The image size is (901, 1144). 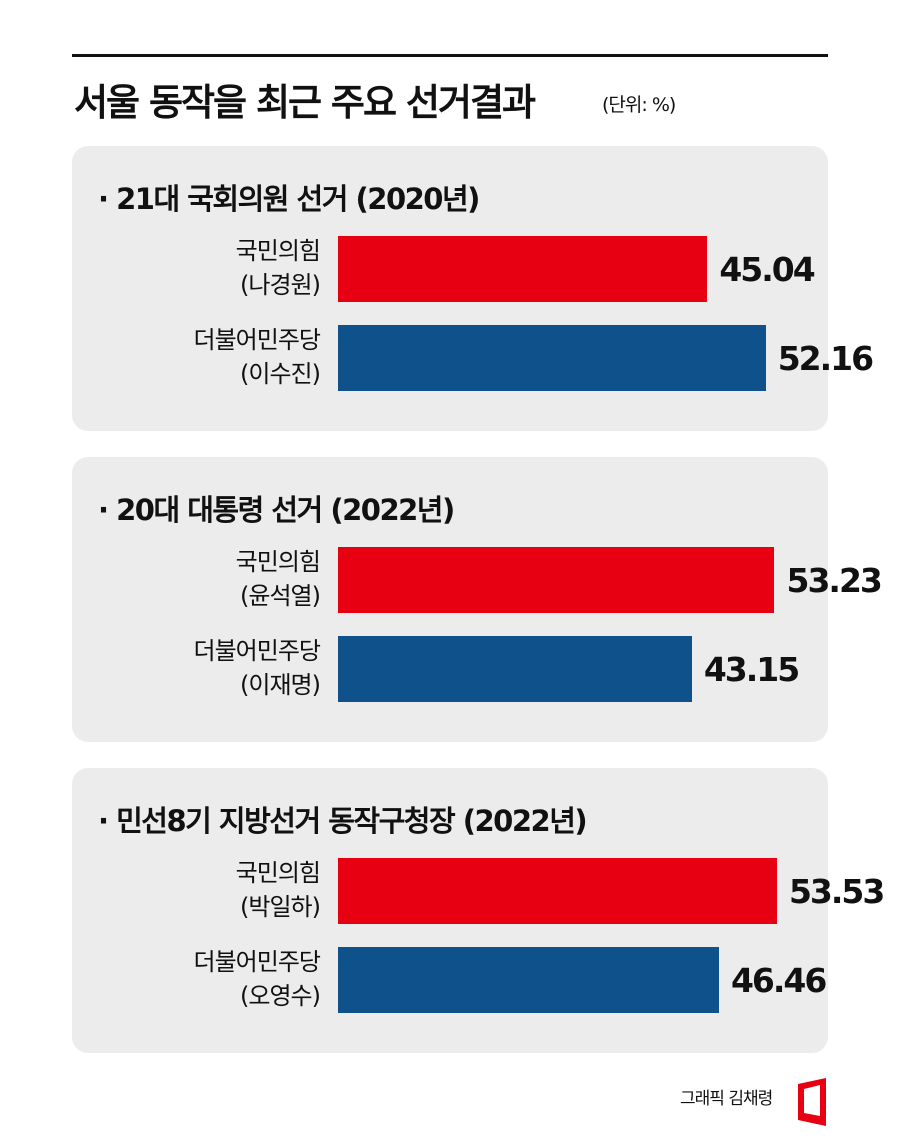 I want to click on value-label: 53.23, so click(x=834, y=580).